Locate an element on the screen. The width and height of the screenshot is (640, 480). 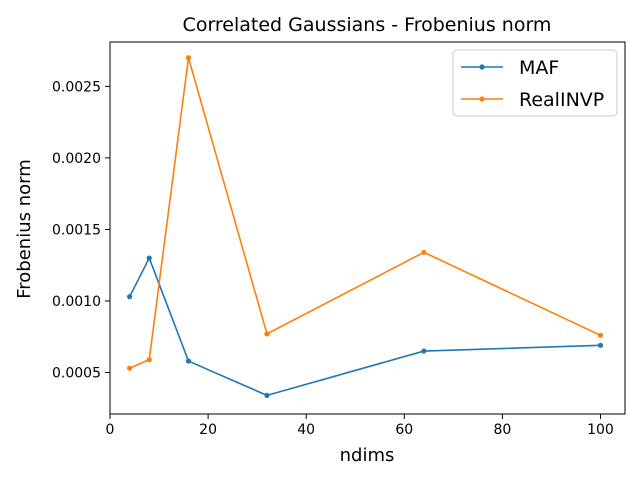
y-tick-label: 0.0010 is located at coordinates (76, 302).